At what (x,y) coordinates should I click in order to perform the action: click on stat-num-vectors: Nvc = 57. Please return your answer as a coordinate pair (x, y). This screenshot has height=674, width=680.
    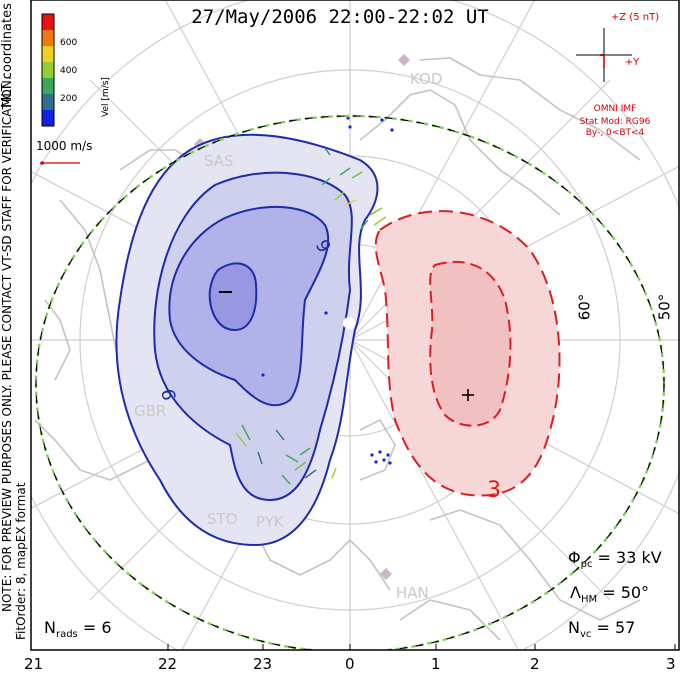
    Looking at the image, I should click on (601, 629).